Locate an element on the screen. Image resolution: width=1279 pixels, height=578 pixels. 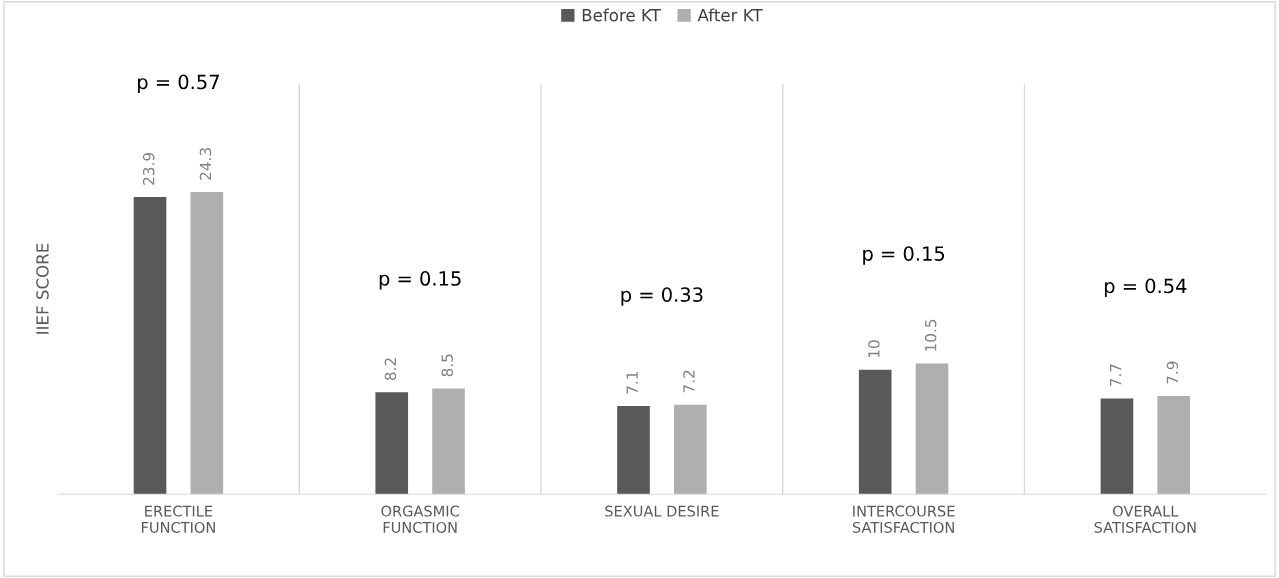
x-tick-label: SEXUAL DESIRE is located at coordinates (662, 511).